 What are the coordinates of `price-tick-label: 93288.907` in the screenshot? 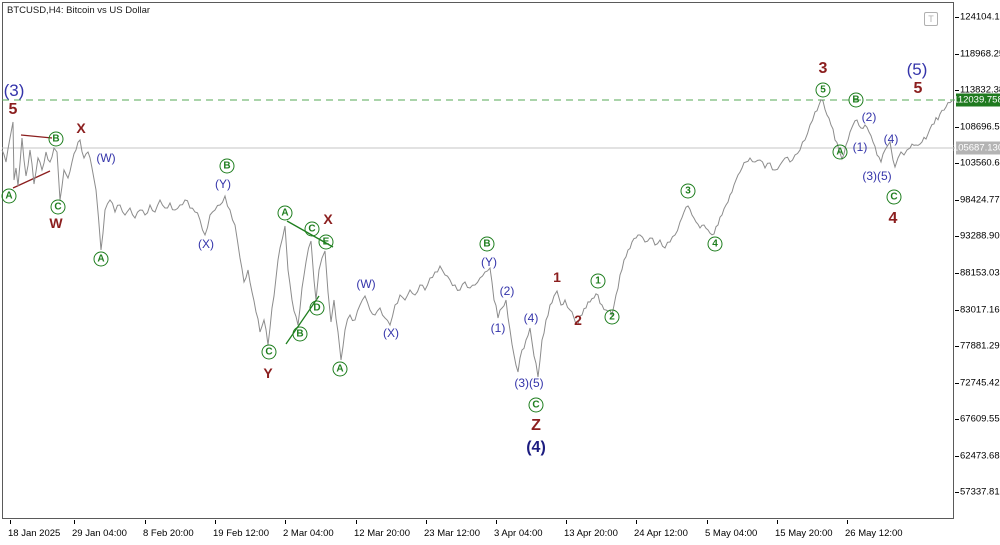 It's located at (980, 236).